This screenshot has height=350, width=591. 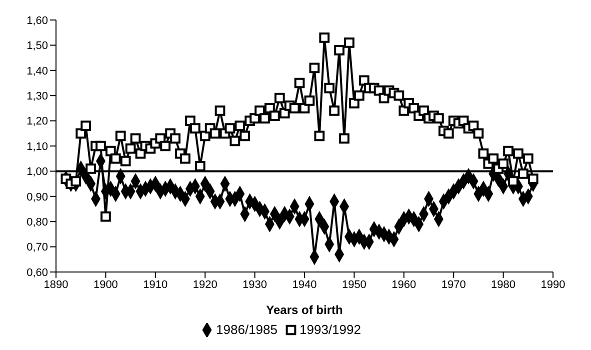 I want to click on x-tick-label: 1970, so click(x=453, y=284).